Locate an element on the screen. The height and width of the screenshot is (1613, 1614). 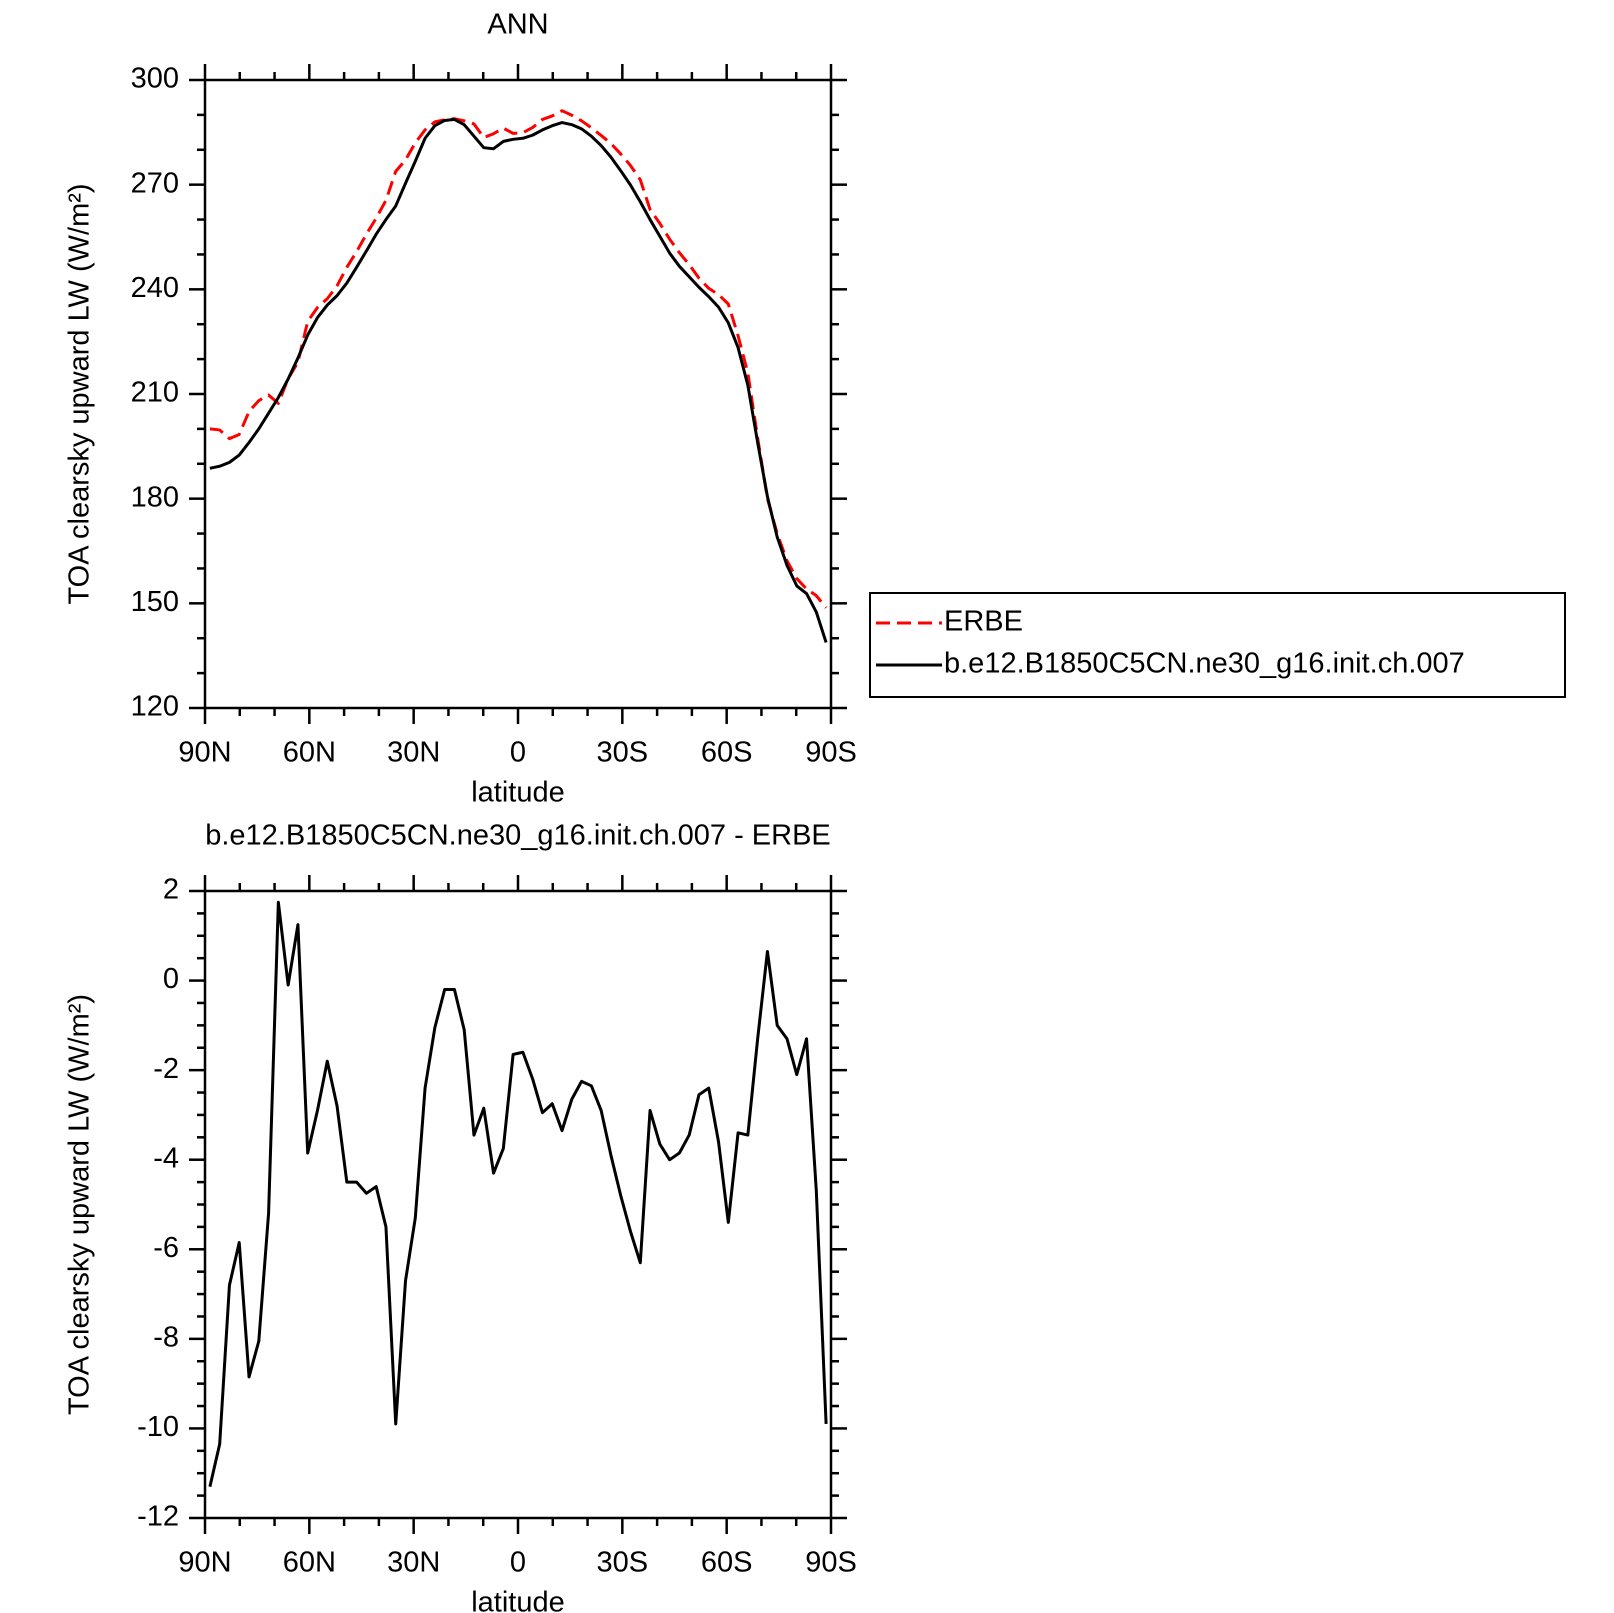
y-tick-label: 180 is located at coordinates (155, 497).